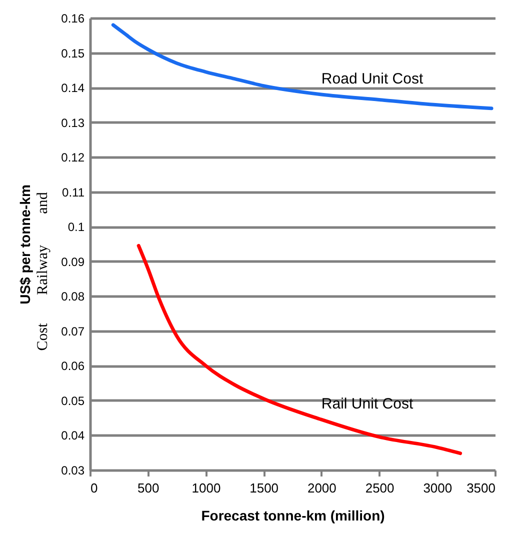 This screenshot has height=537, width=513. I want to click on x-tick-label: 500, so click(149, 488).